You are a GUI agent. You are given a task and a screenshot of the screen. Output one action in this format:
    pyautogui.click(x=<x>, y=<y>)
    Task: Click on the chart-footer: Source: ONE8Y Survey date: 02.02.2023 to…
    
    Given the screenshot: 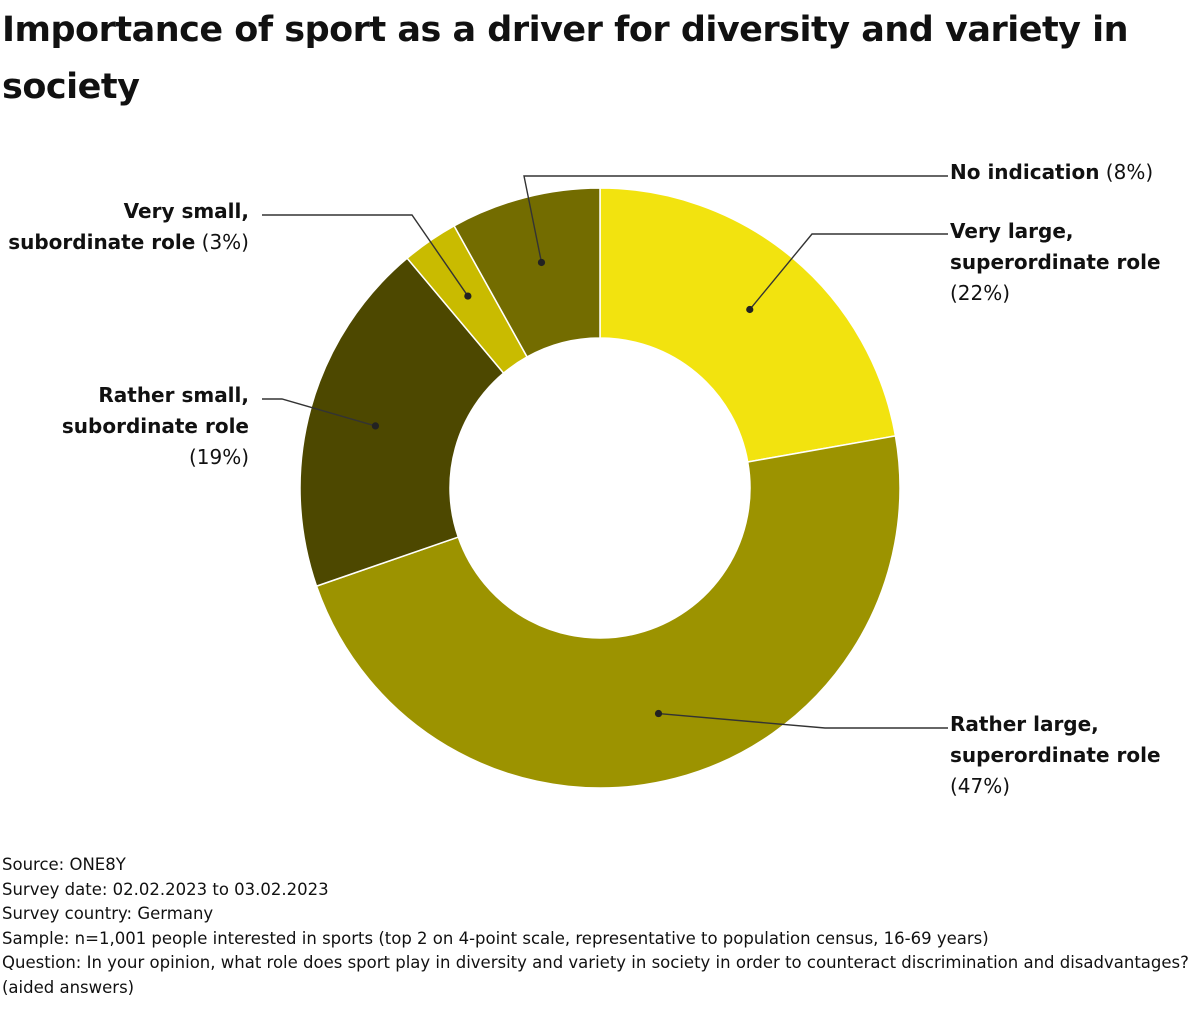 What is the action you would take?
    pyautogui.click(x=600, y=926)
    